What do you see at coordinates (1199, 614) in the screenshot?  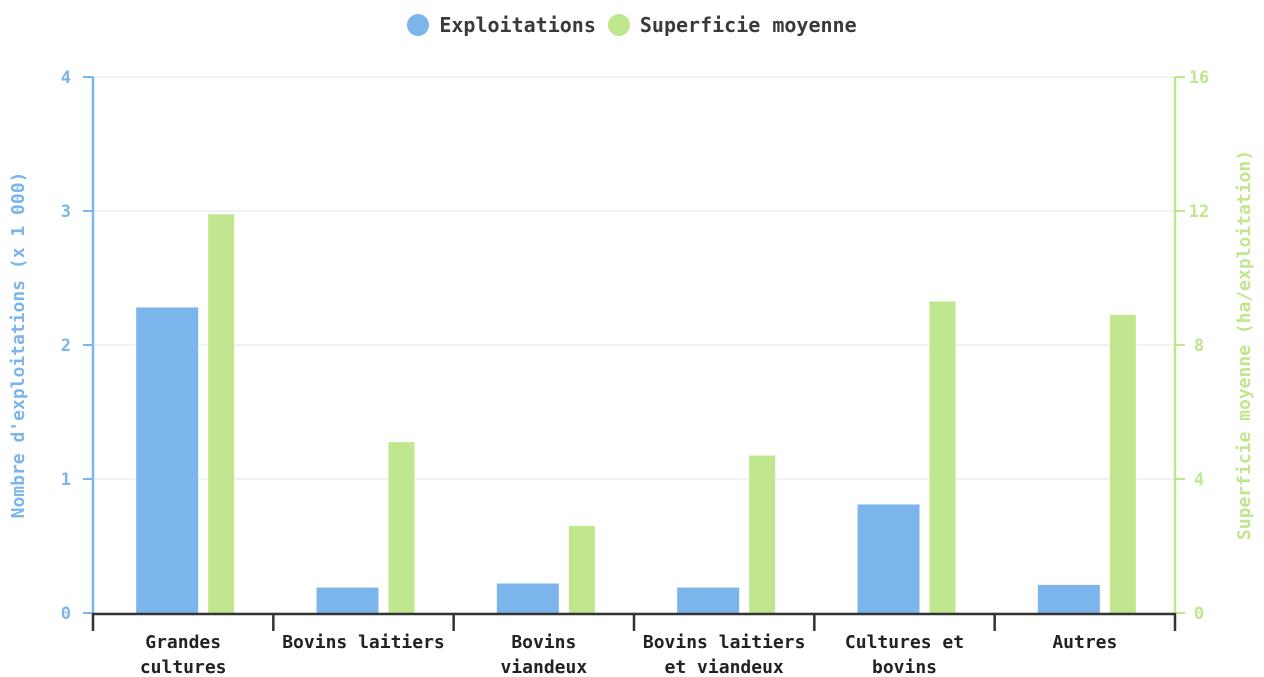 I see `right-axis-tick-label: 0` at bounding box center [1199, 614].